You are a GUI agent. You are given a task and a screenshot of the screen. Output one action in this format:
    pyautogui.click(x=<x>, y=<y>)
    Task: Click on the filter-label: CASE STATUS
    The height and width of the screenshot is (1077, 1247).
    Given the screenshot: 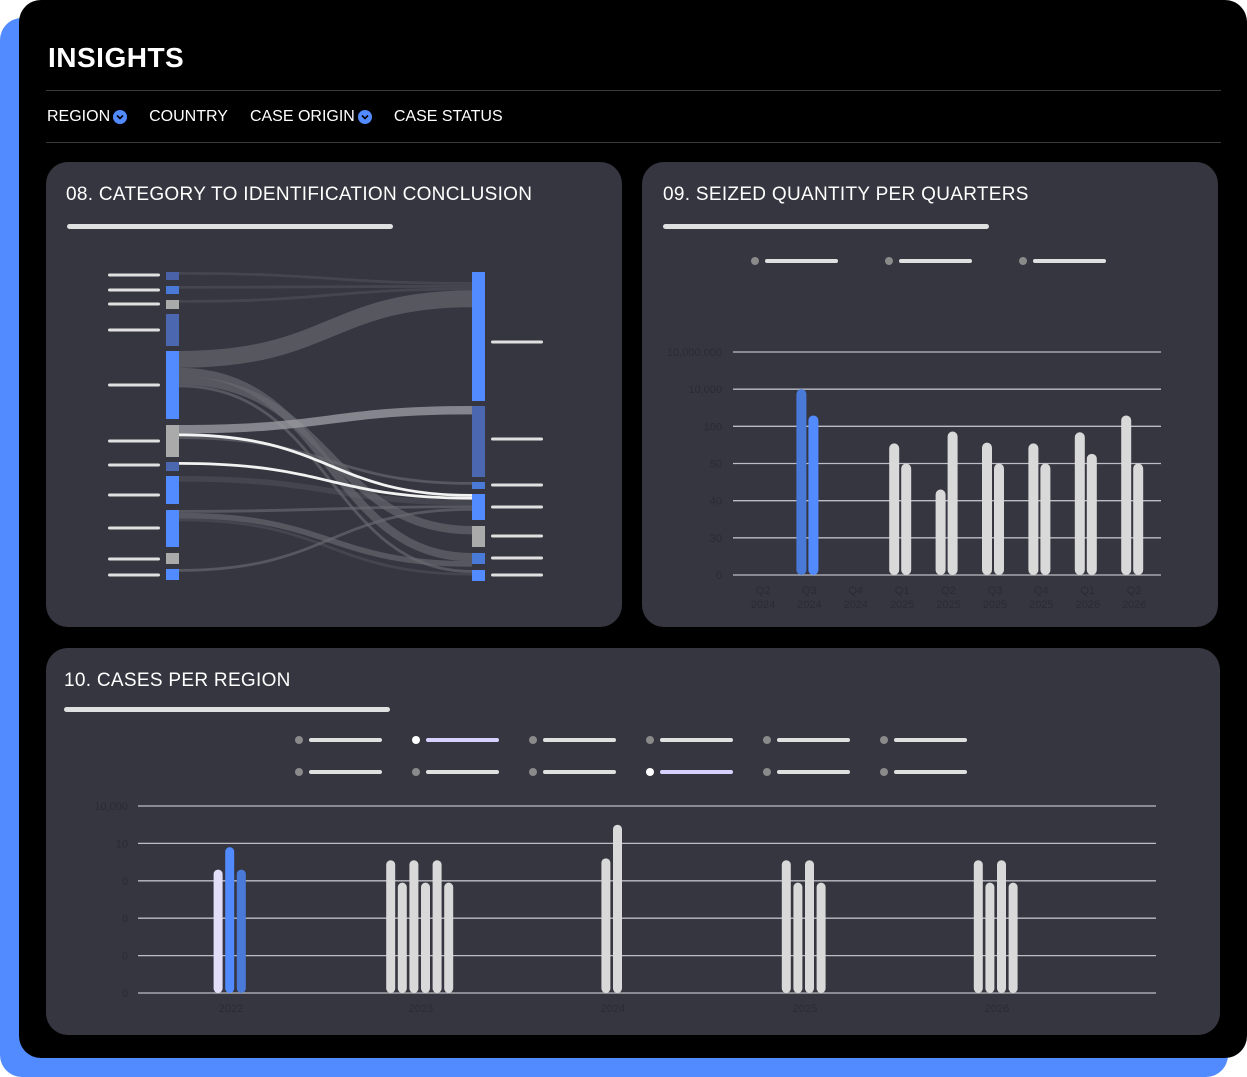 What is the action you would take?
    pyautogui.click(x=448, y=116)
    